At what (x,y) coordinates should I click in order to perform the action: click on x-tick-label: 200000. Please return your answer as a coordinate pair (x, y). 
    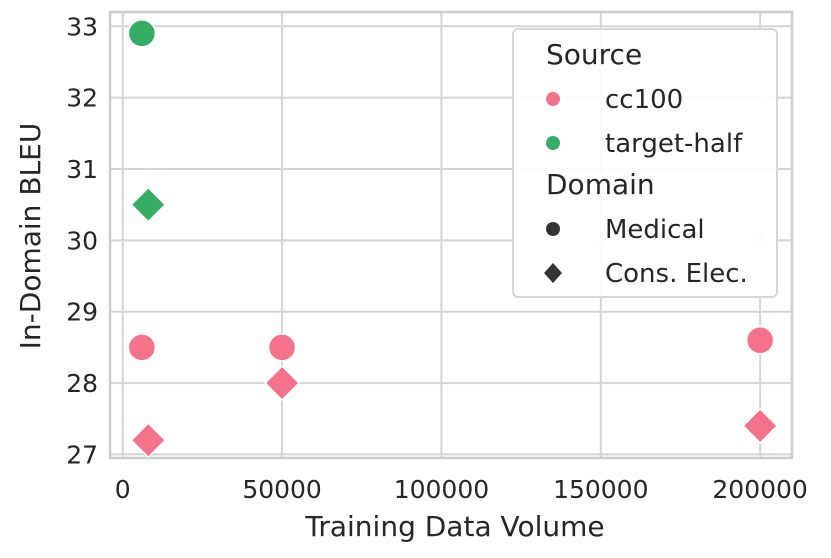
    Looking at the image, I should click on (759, 489).